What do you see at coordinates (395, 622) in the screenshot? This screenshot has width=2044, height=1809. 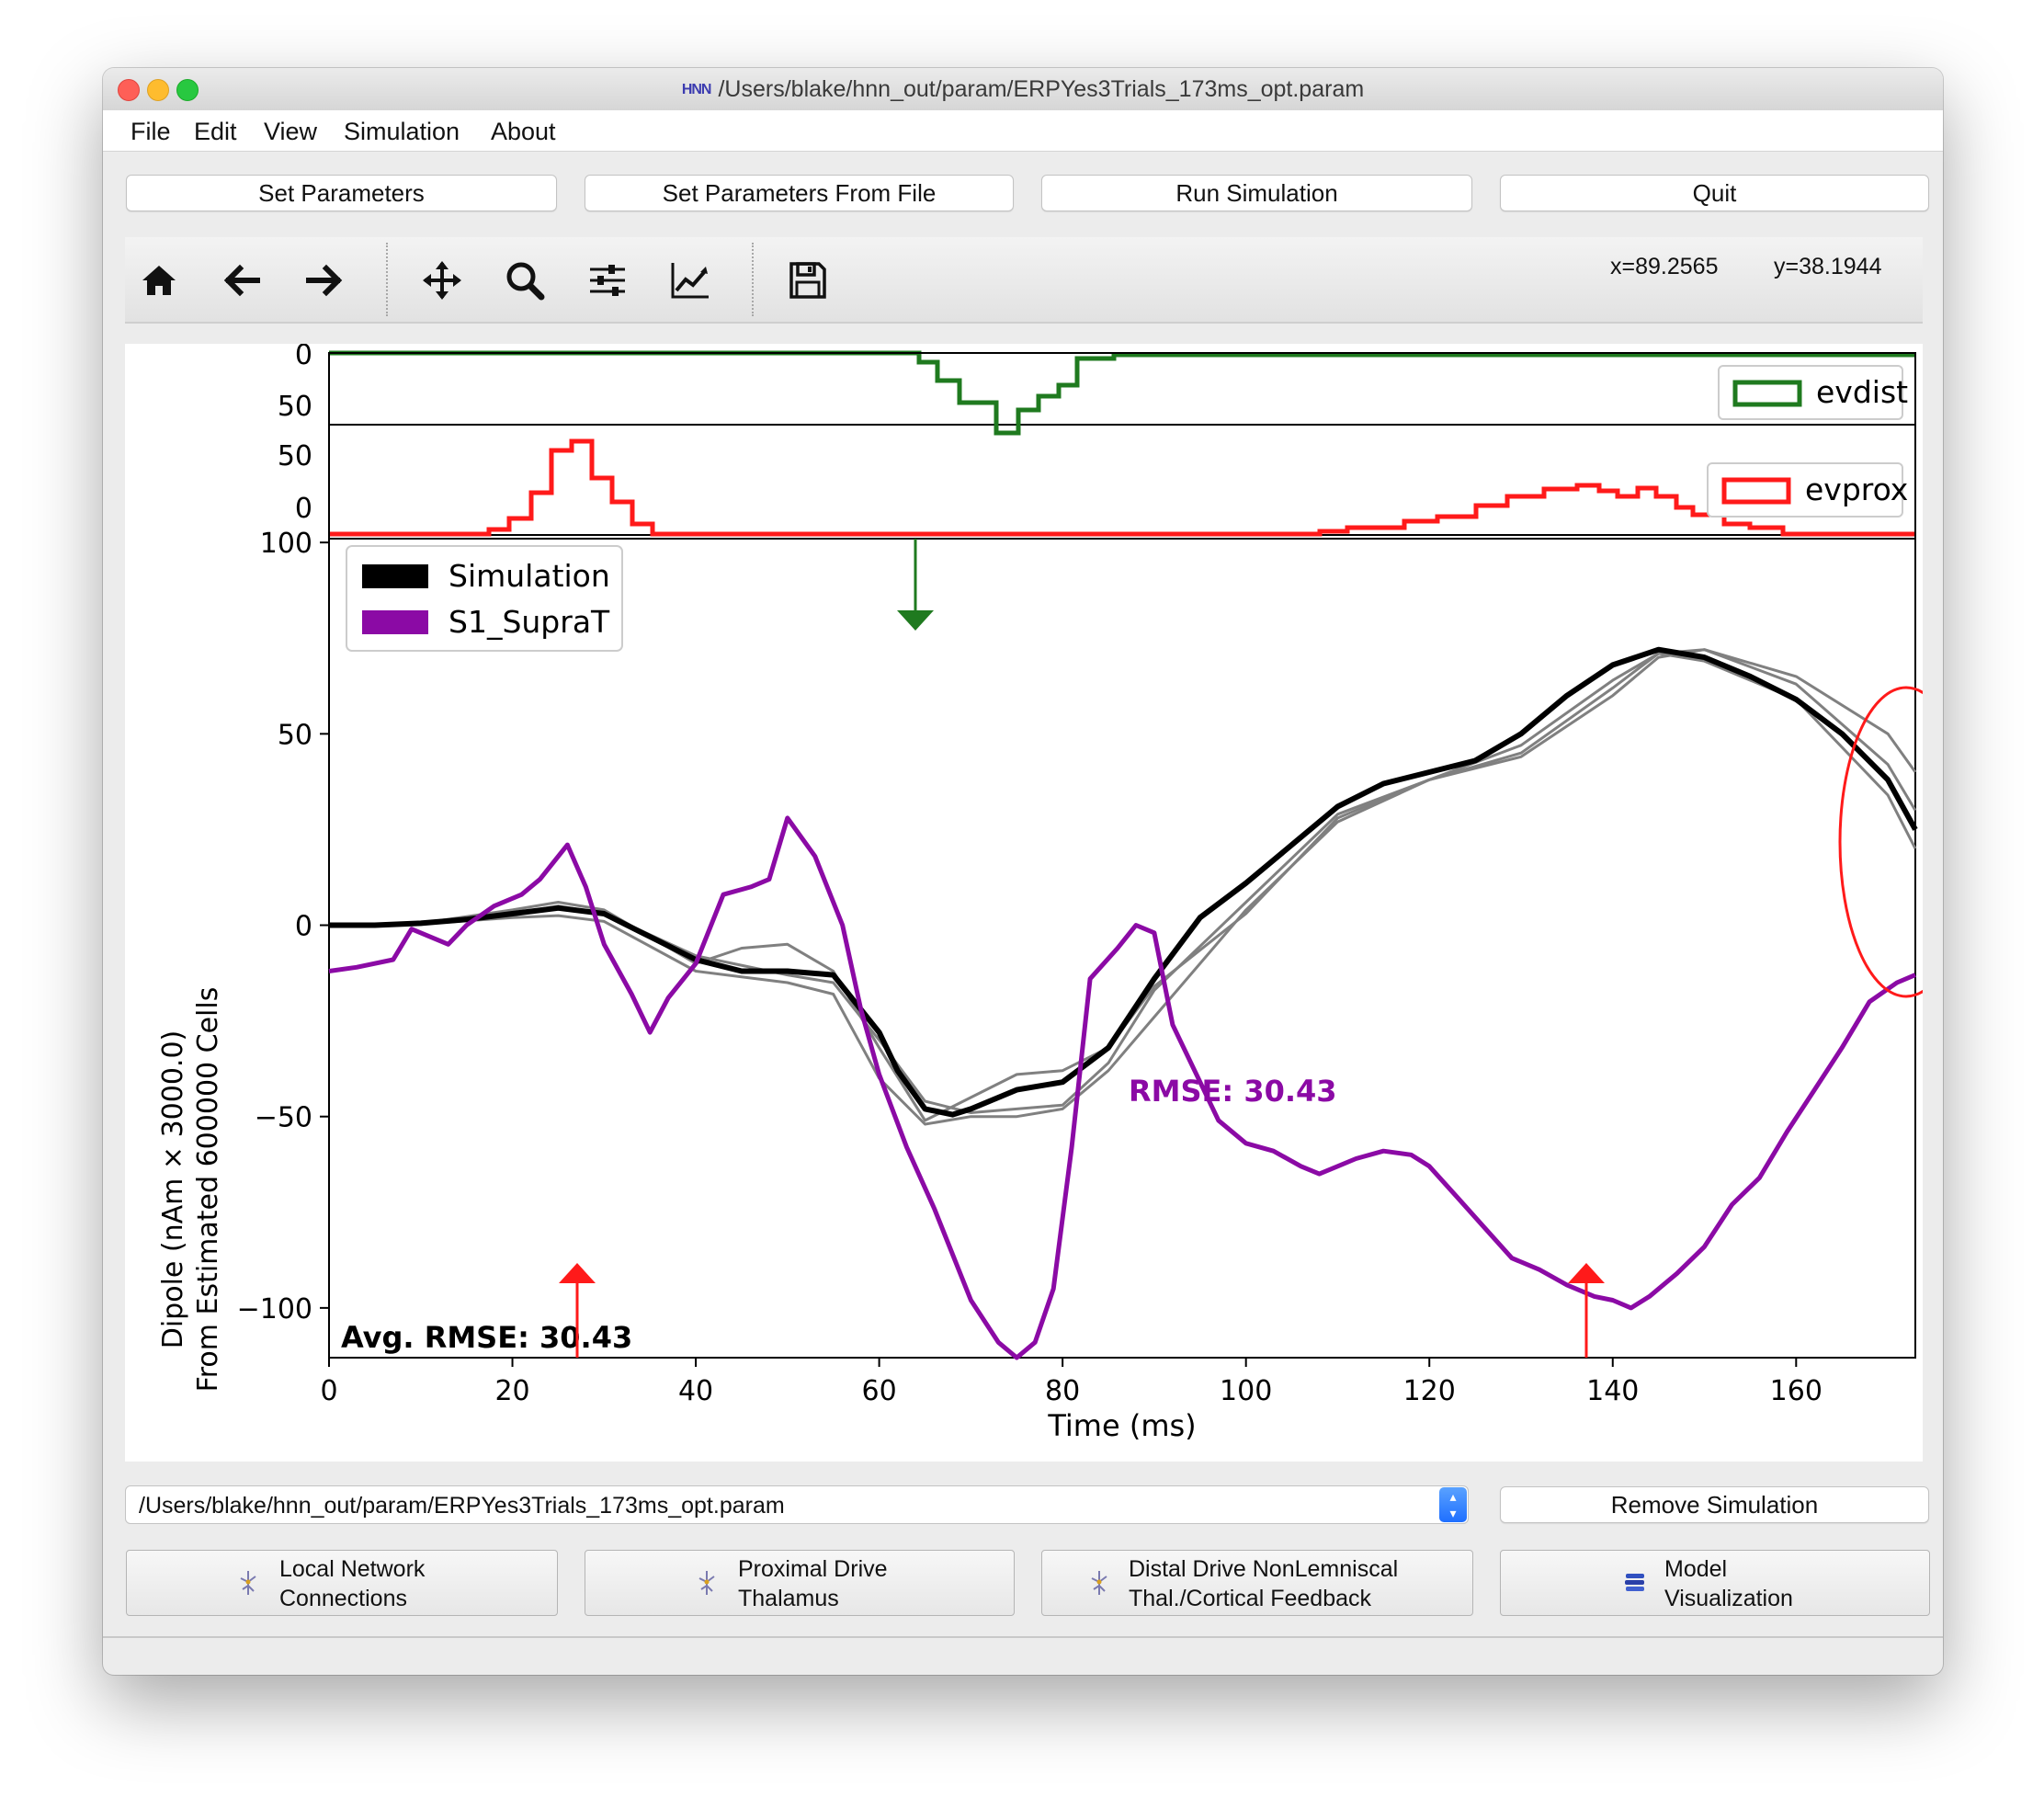 I see `legend-swatch-s1-suprat` at bounding box center [395, 622].